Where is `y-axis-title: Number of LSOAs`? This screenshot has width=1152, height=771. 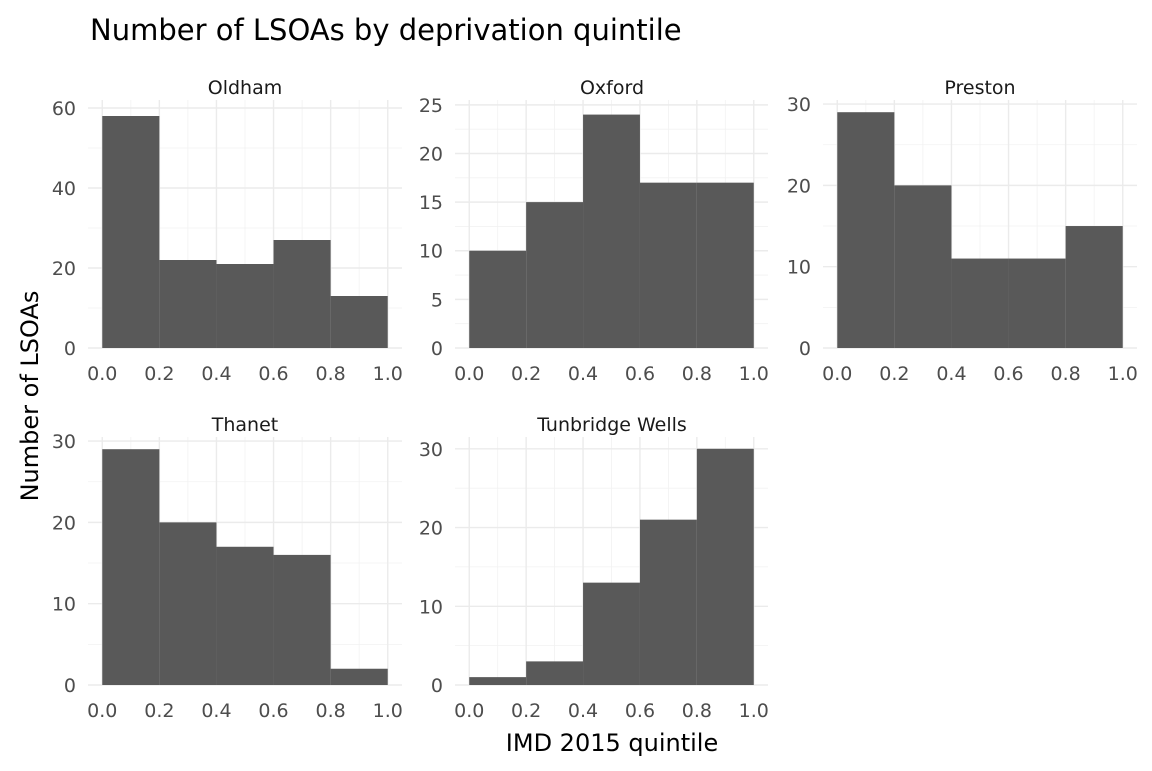
y-axis-title: Number of LSOAs is located at coordinates (30, 396).